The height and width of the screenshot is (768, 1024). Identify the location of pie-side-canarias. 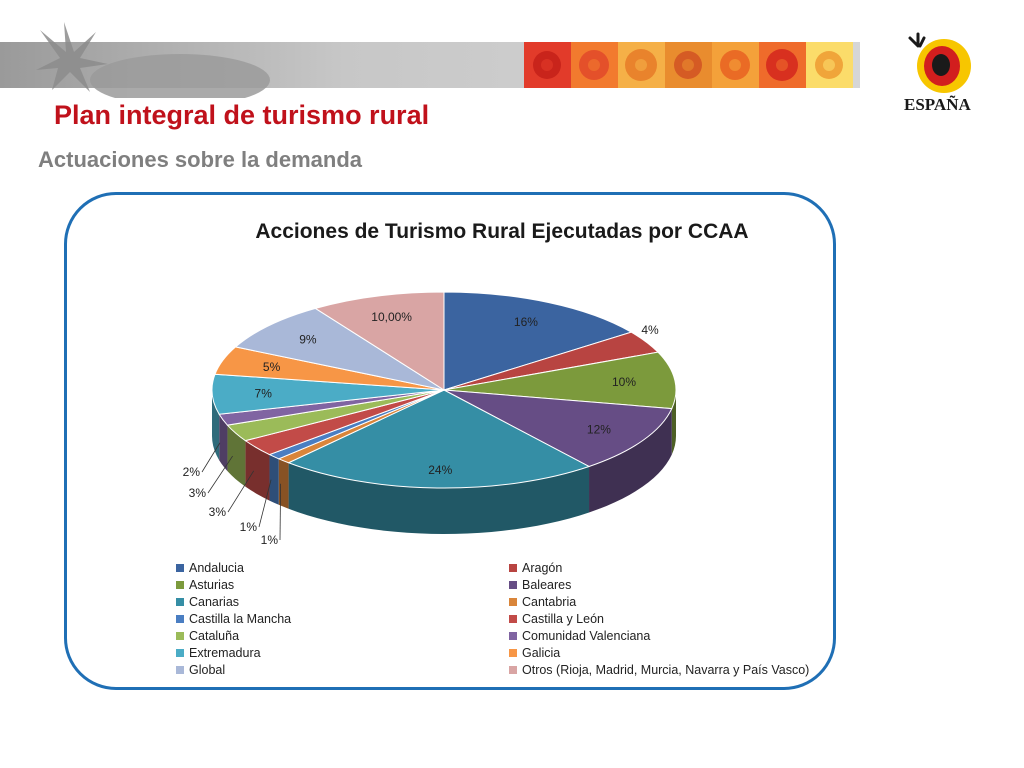
(439, 498).